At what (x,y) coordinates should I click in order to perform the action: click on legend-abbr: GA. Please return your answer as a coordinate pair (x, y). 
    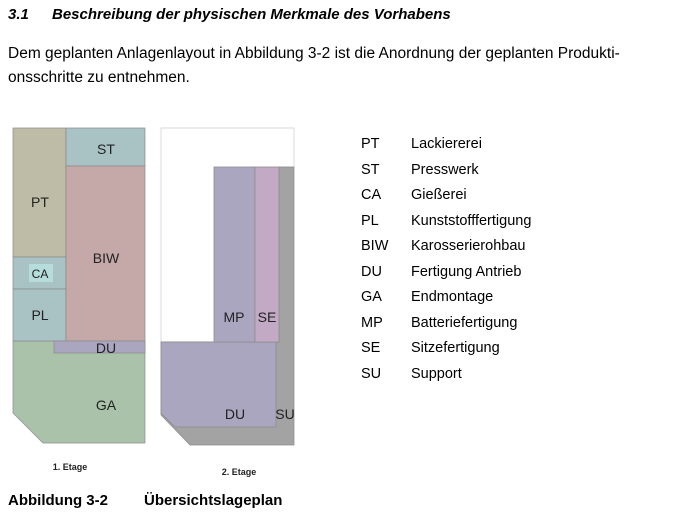
    Looking at the image, I should click on (371, 297).